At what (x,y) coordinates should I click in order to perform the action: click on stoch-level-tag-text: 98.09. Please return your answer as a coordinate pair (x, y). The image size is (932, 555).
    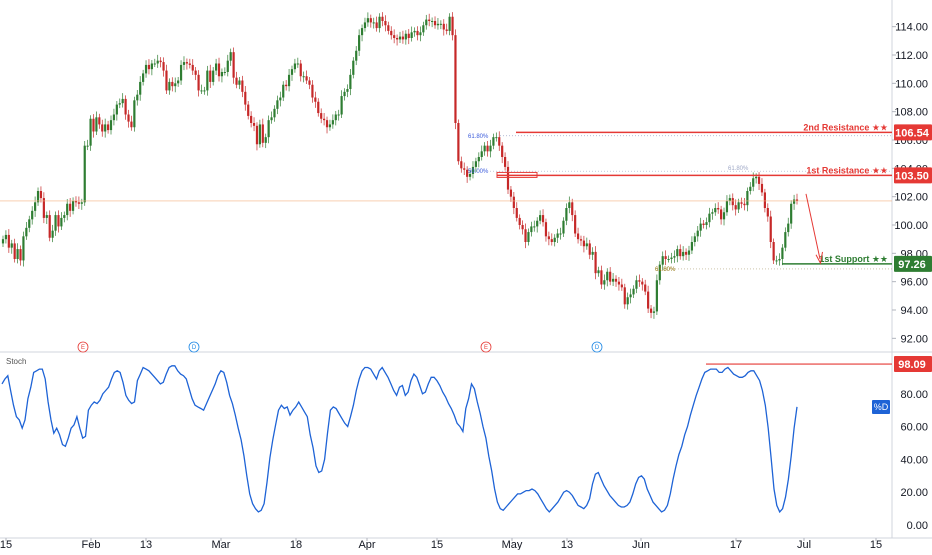
    Looking at the image, I should click on (912, 365).